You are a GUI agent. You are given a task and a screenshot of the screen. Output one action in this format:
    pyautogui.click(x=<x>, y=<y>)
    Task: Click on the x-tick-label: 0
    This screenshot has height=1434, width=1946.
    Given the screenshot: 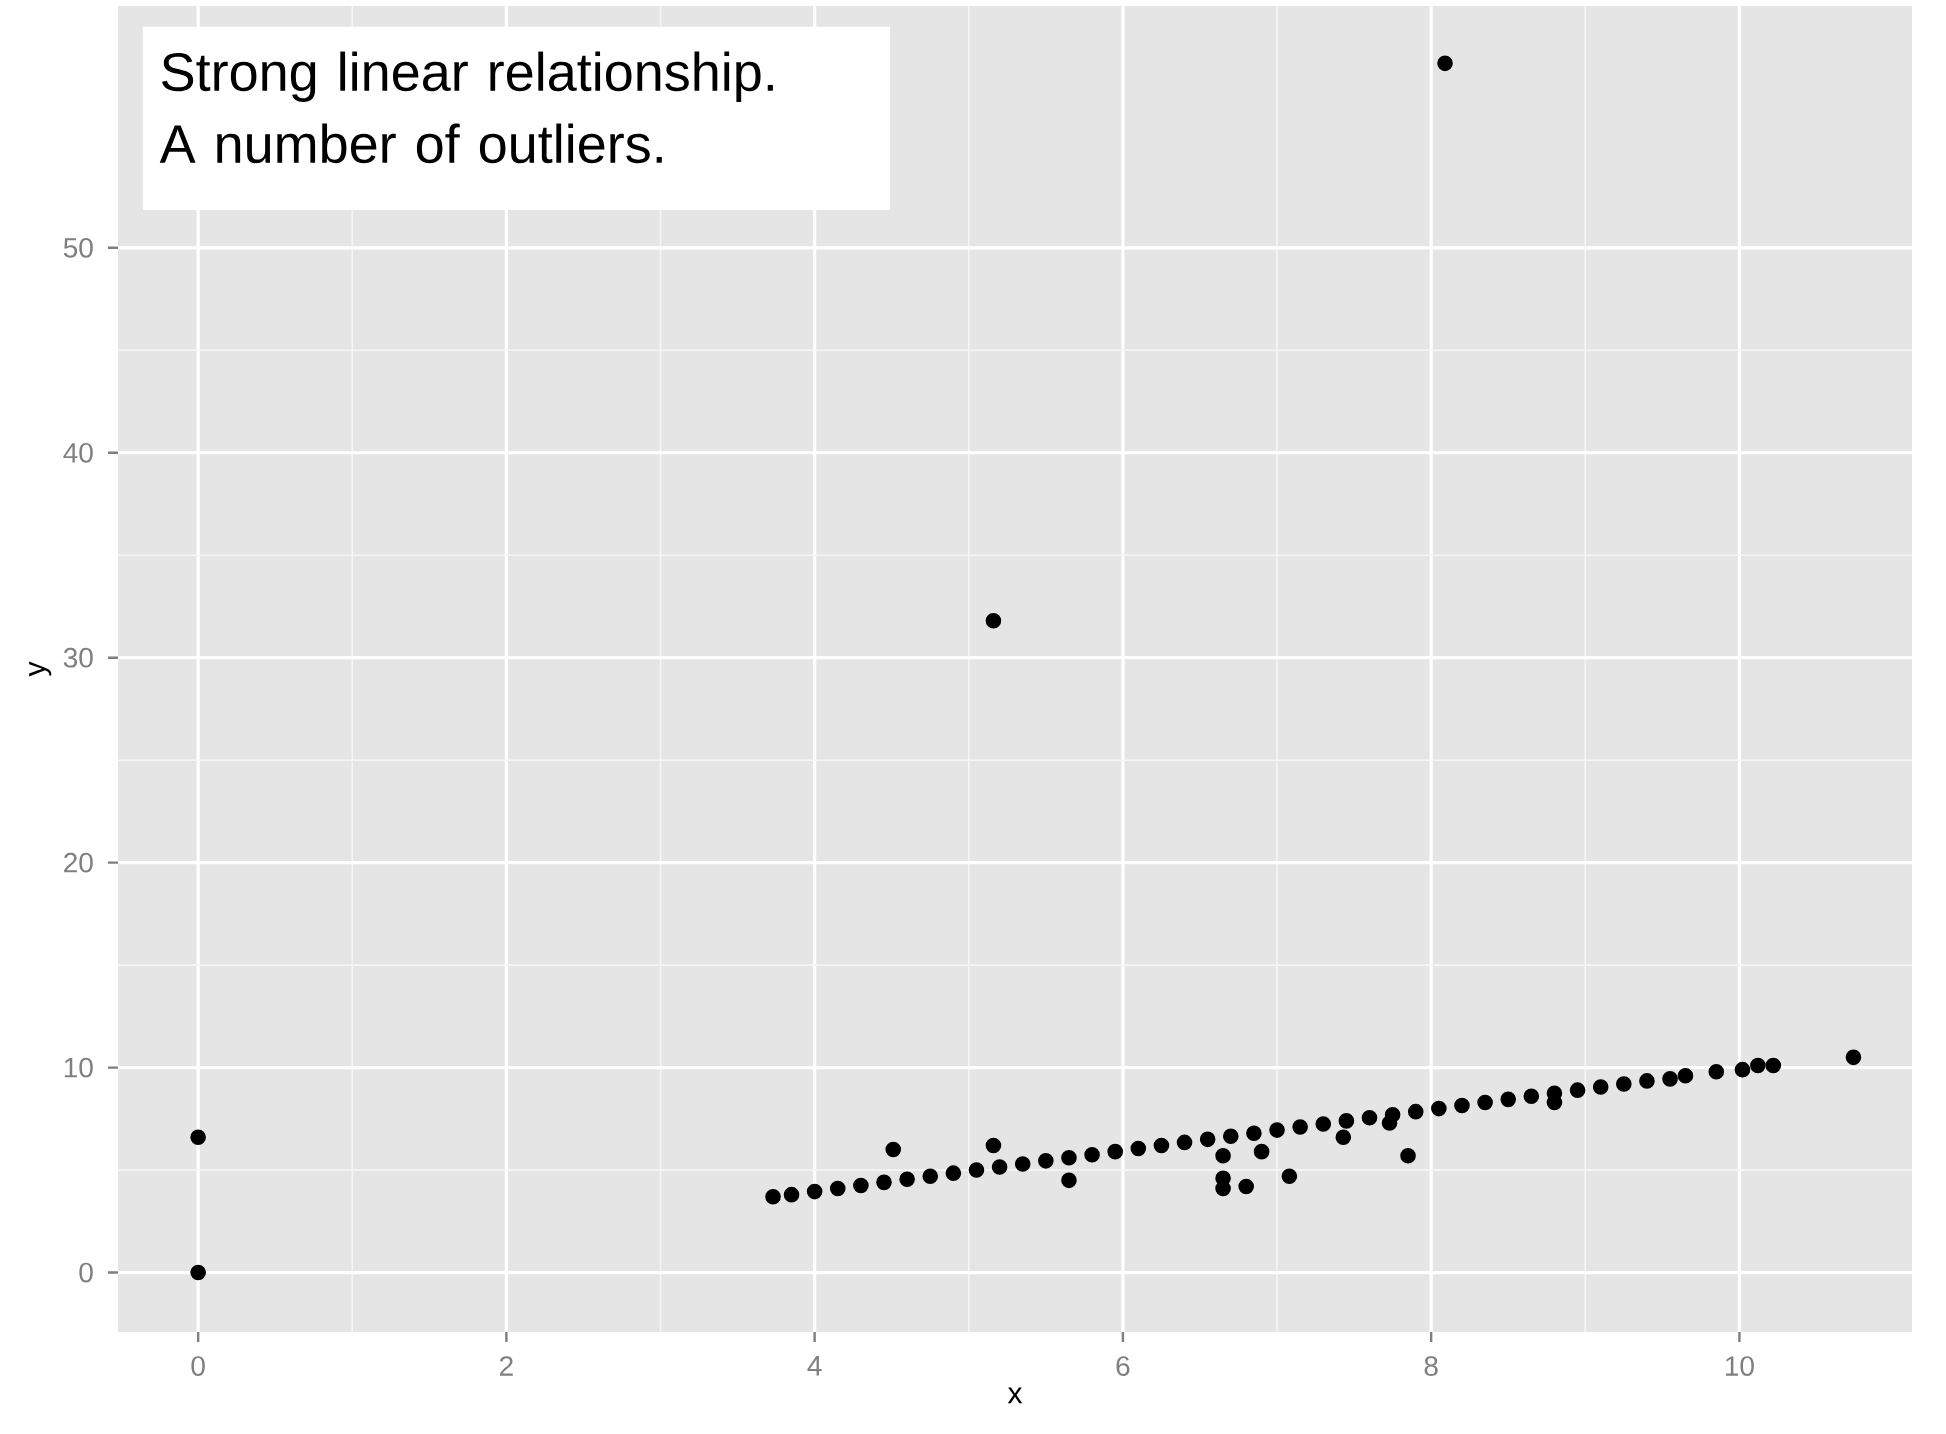 What is the action you would take?
    pyautogui.click(x=198, y=1366)
    